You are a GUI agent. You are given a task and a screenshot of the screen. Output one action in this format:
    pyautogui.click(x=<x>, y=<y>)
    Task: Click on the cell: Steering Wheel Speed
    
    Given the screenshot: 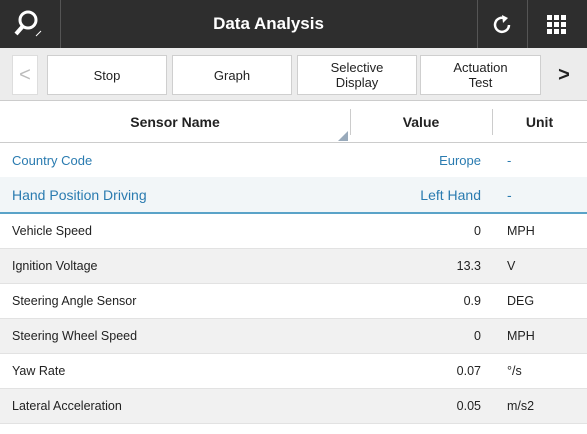 What is the action you would take?
    pyautogui.click(x=75, y=336)
    